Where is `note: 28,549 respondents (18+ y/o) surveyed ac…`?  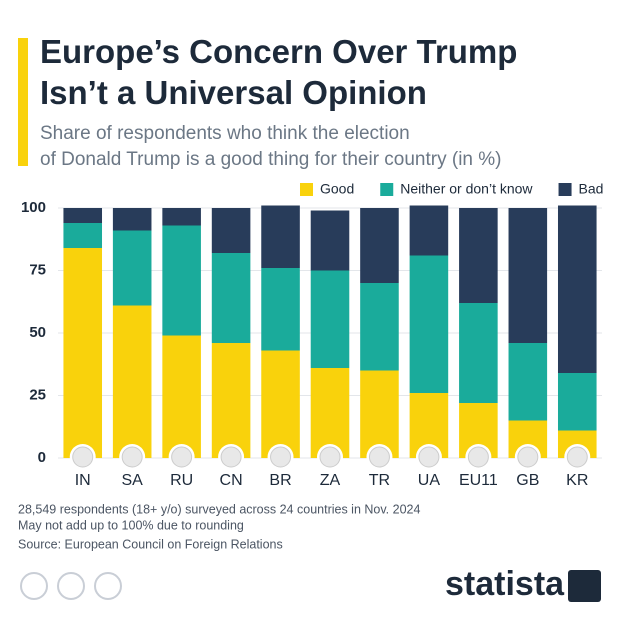
note: 28,549 respondents (18+ y/o) surveyed ac… is located at coordinates (219, 509).